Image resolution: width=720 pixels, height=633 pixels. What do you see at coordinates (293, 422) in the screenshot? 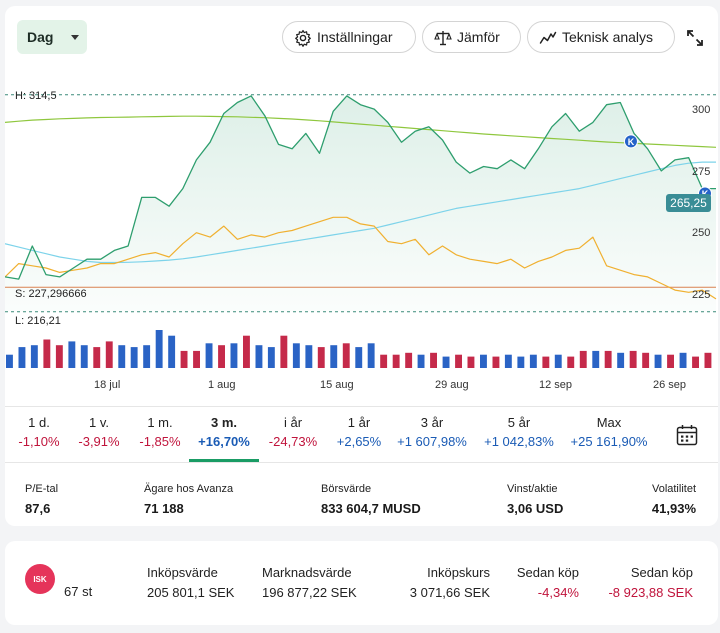
I see `period-label: i år` at bounding box center [293, 422].